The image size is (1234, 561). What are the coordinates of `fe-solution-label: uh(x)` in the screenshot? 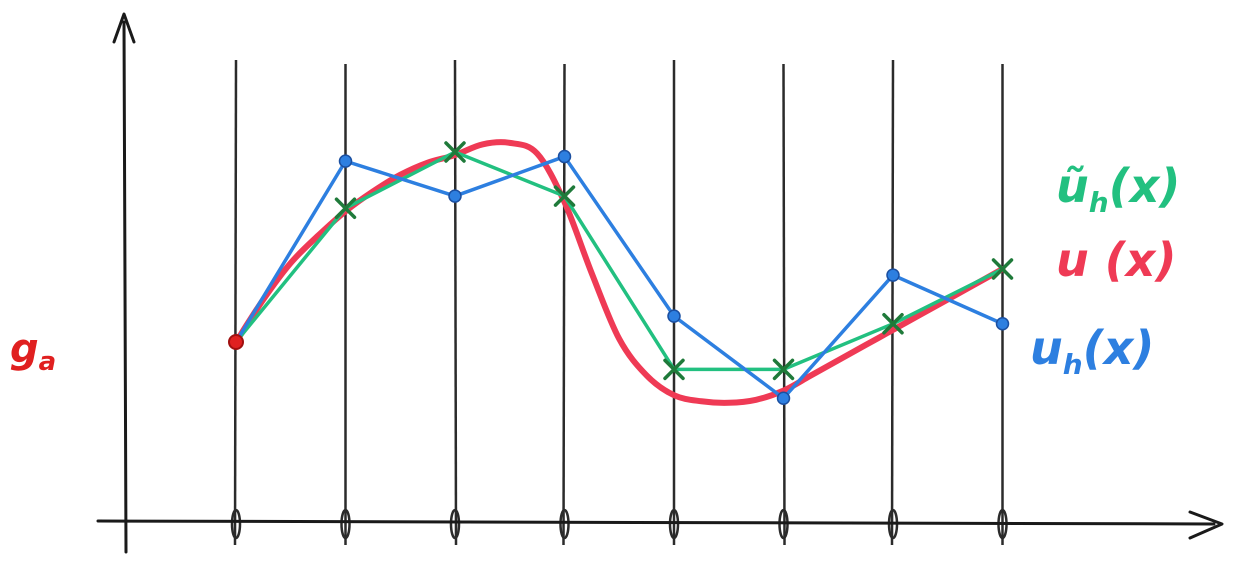 It's located at (1092, 351).